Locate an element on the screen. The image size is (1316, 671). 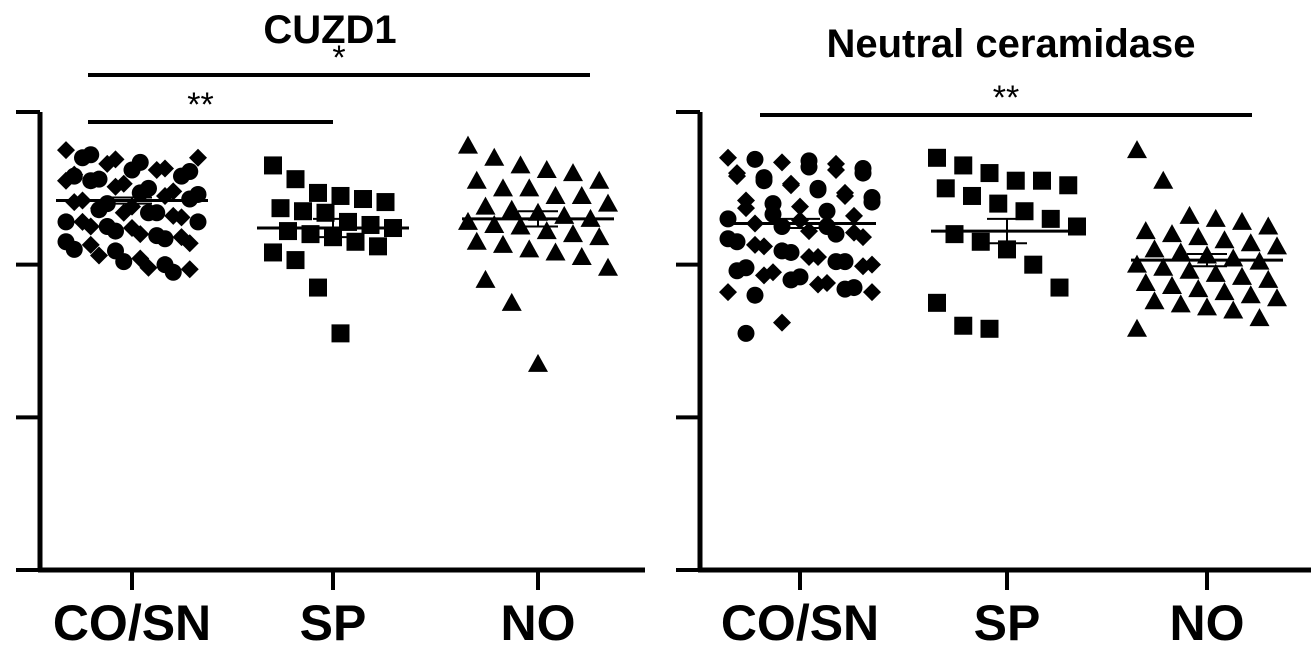
chart-title-neutral-ceramidase: Neutral ceramidase is located at coordinates (1010, 44).